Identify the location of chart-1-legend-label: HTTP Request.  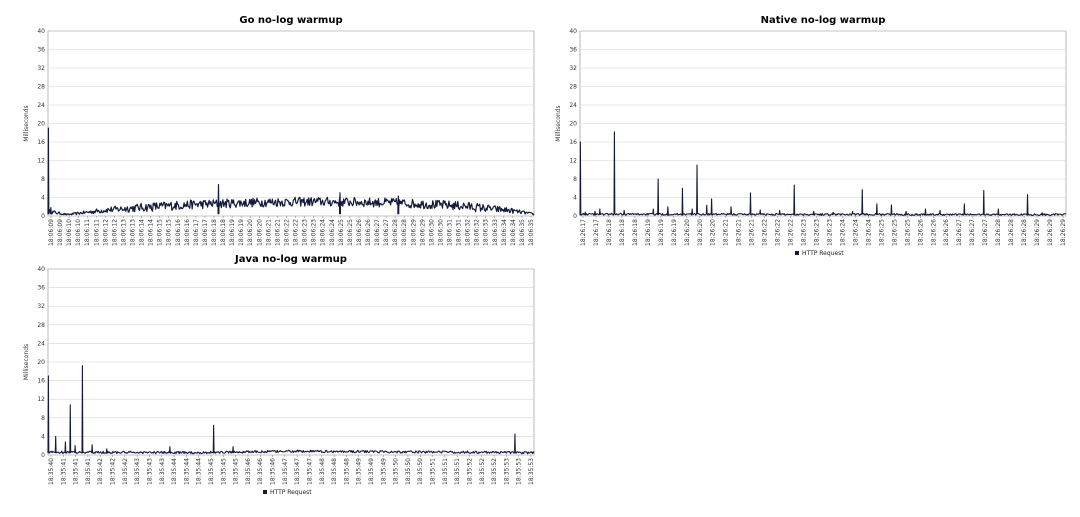
(823, 253).